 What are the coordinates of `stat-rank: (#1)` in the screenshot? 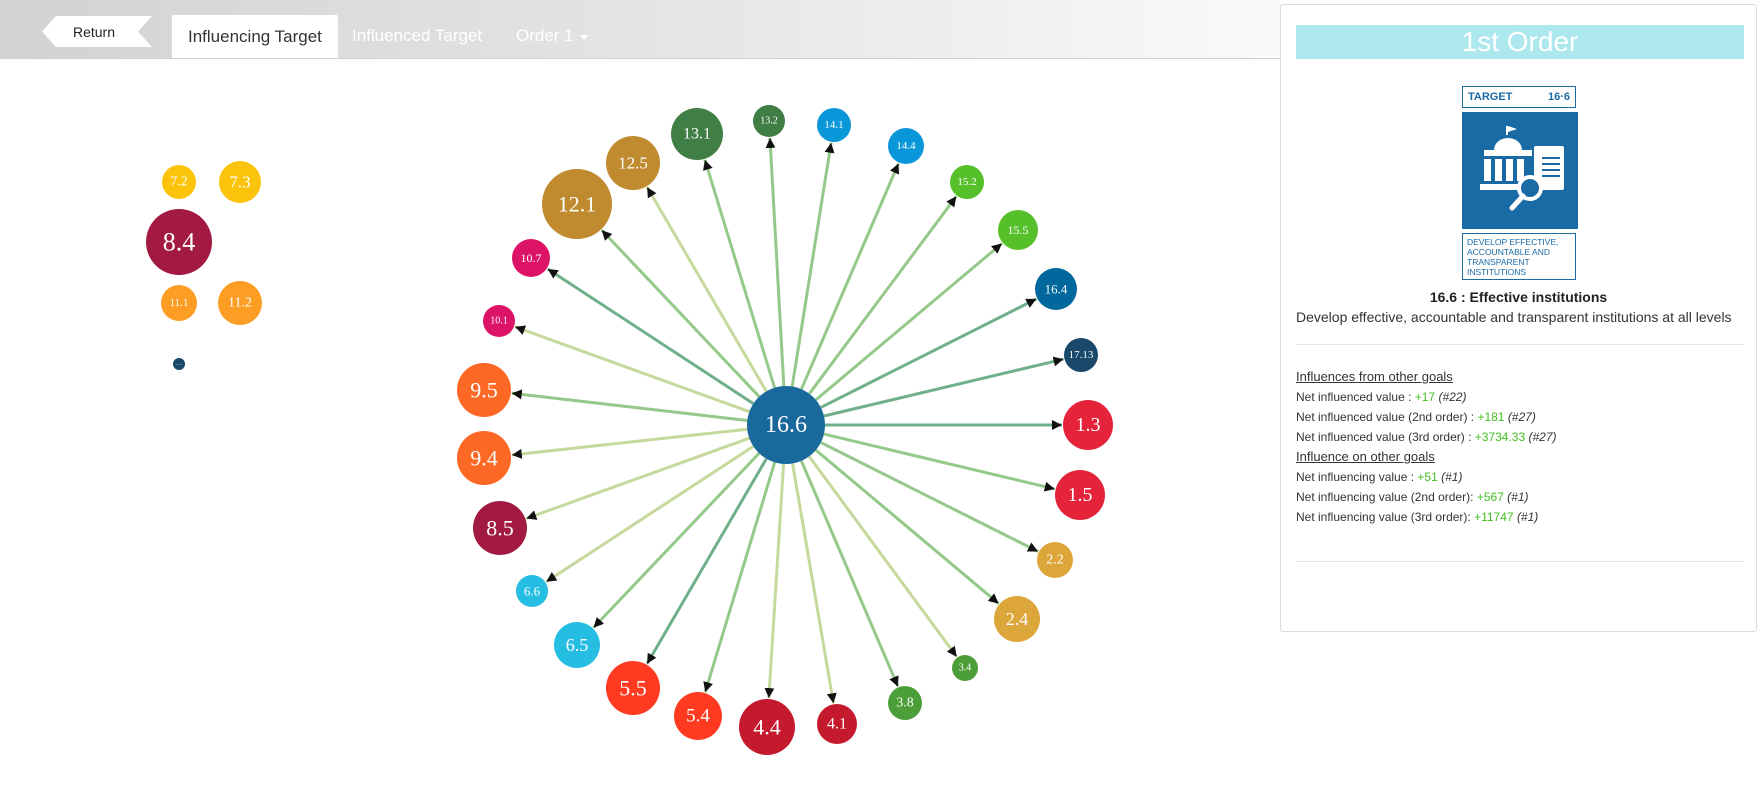 It's located at (1527, 517).